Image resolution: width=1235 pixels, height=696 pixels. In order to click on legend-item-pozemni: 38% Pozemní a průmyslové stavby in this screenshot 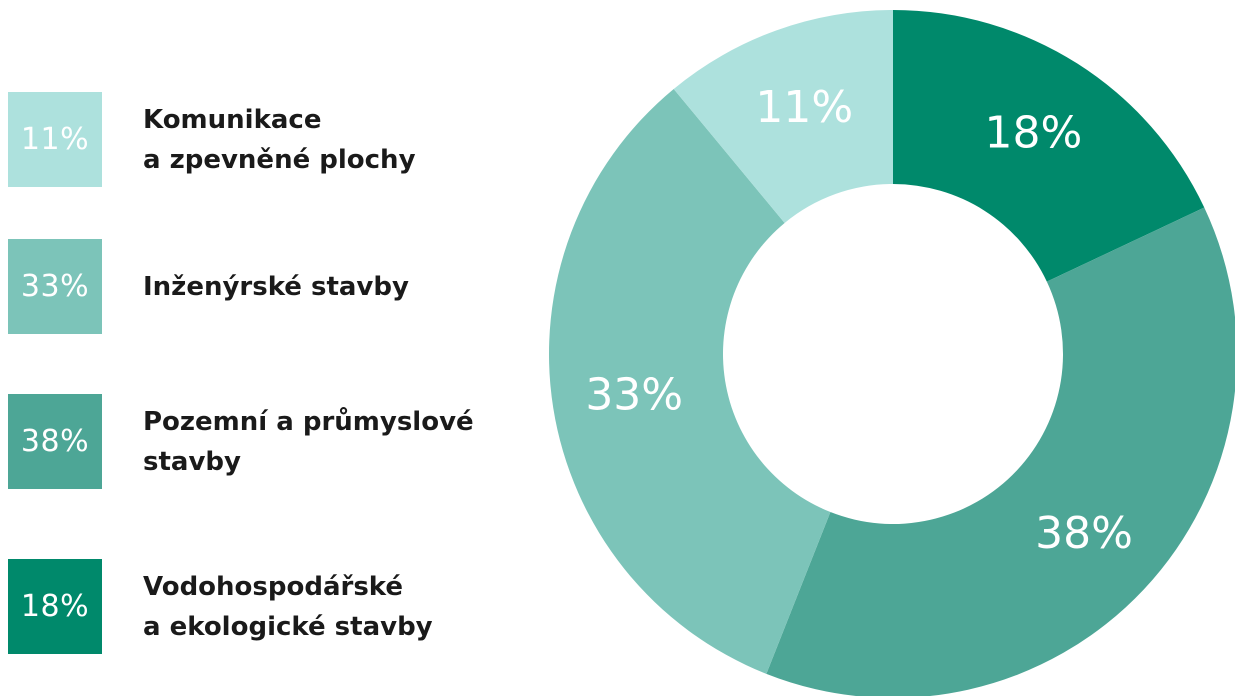, I will do `click(288, 441)`.